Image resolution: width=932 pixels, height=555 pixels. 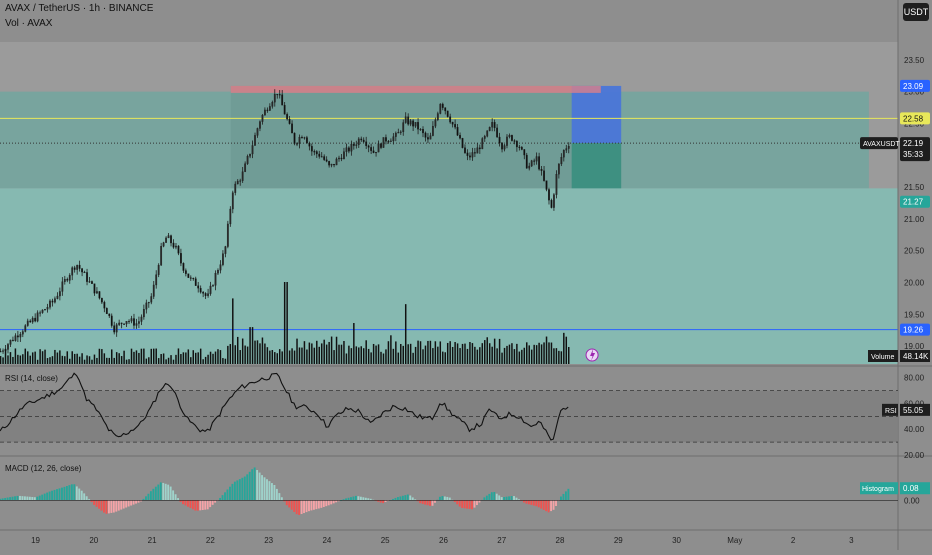 What do you see at coordinates (891, 411) in the screenshot?
I see `rsi-tag-label: RSI` at bounding box center [891, 411].